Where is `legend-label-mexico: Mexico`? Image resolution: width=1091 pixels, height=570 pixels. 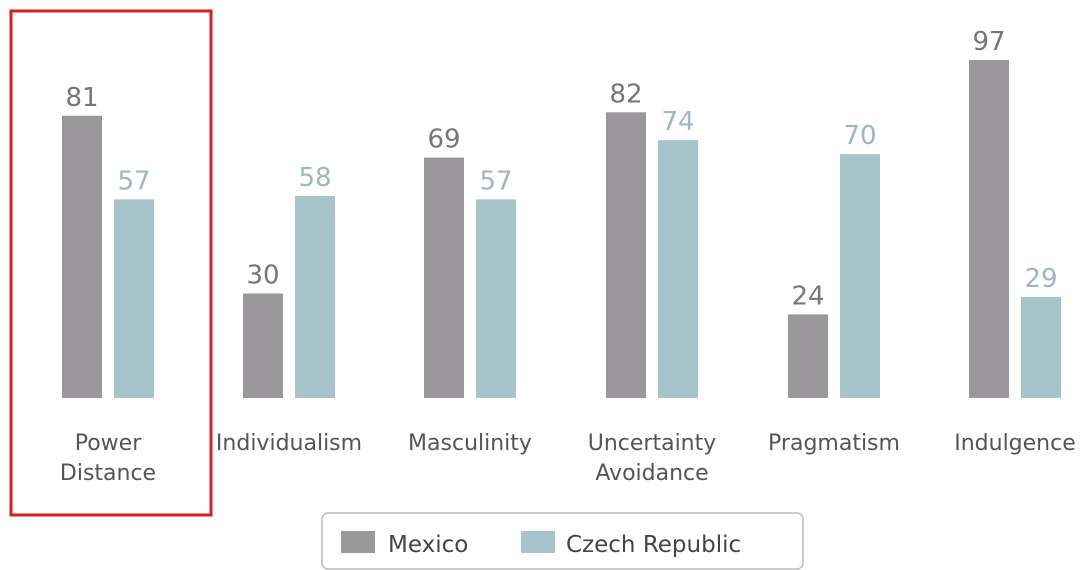 legend-label-mexico: Mexico is located at coordinates (428, 545).